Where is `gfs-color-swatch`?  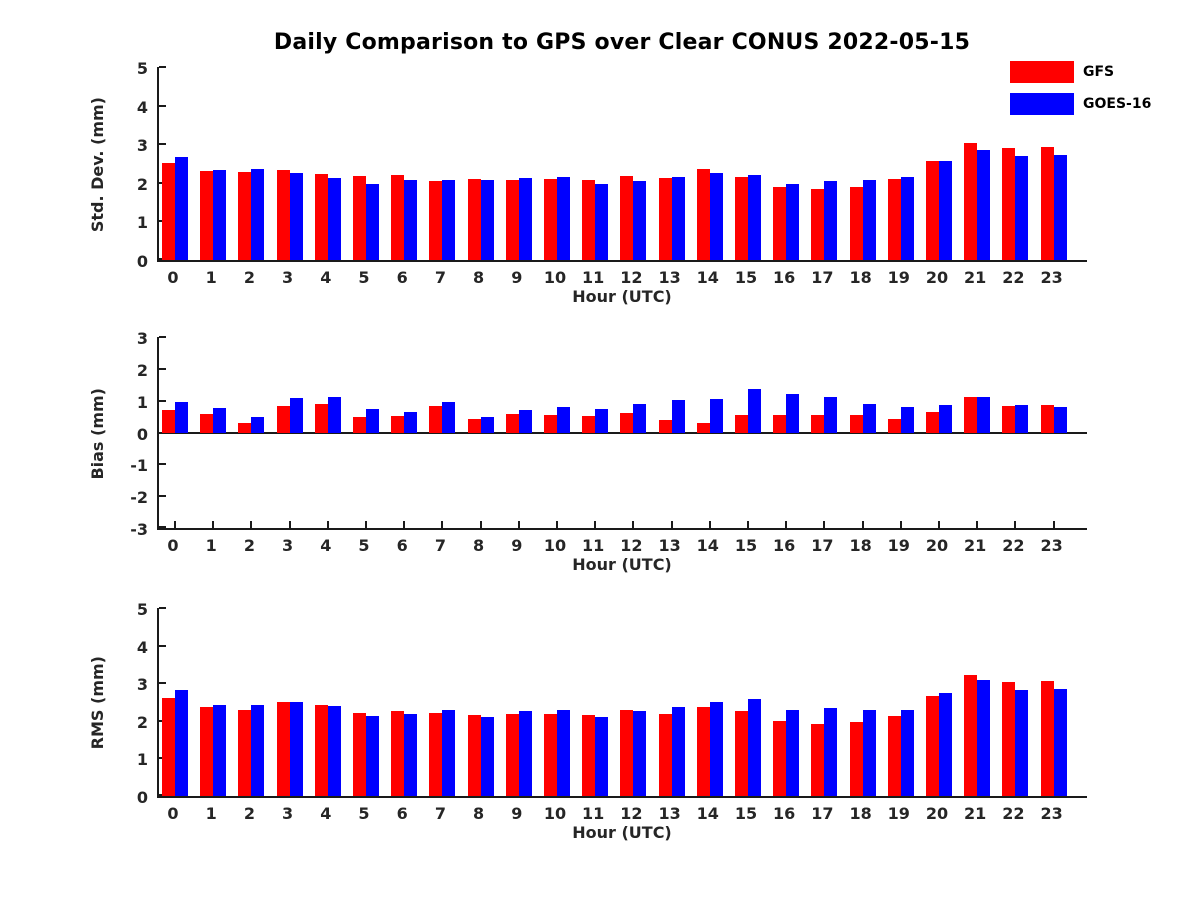 gfs-color-swatch is located at coordinates (1042, 72).